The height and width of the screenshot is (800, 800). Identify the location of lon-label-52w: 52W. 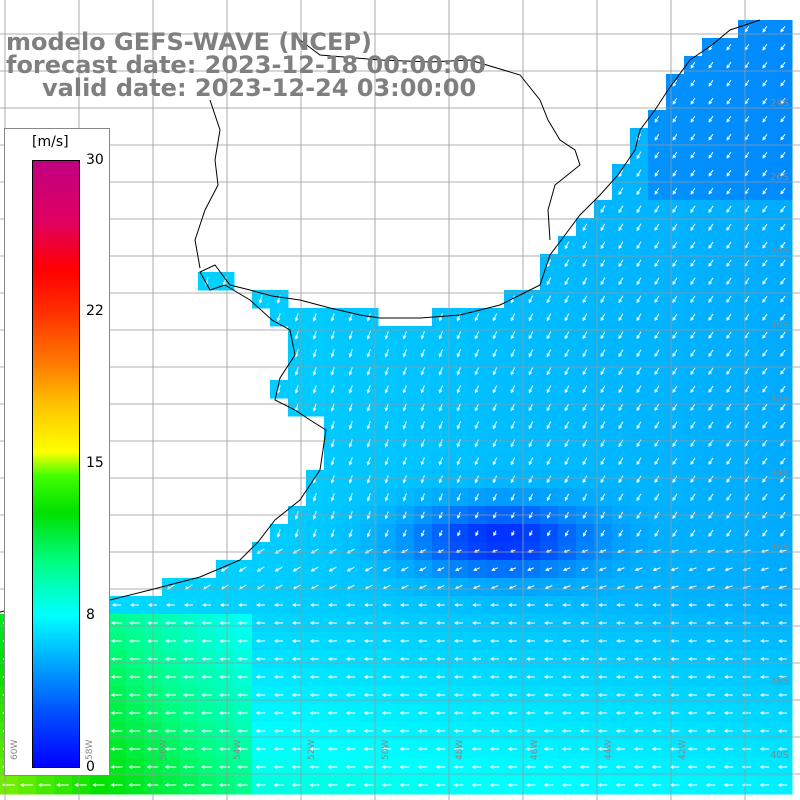
(312, 749).